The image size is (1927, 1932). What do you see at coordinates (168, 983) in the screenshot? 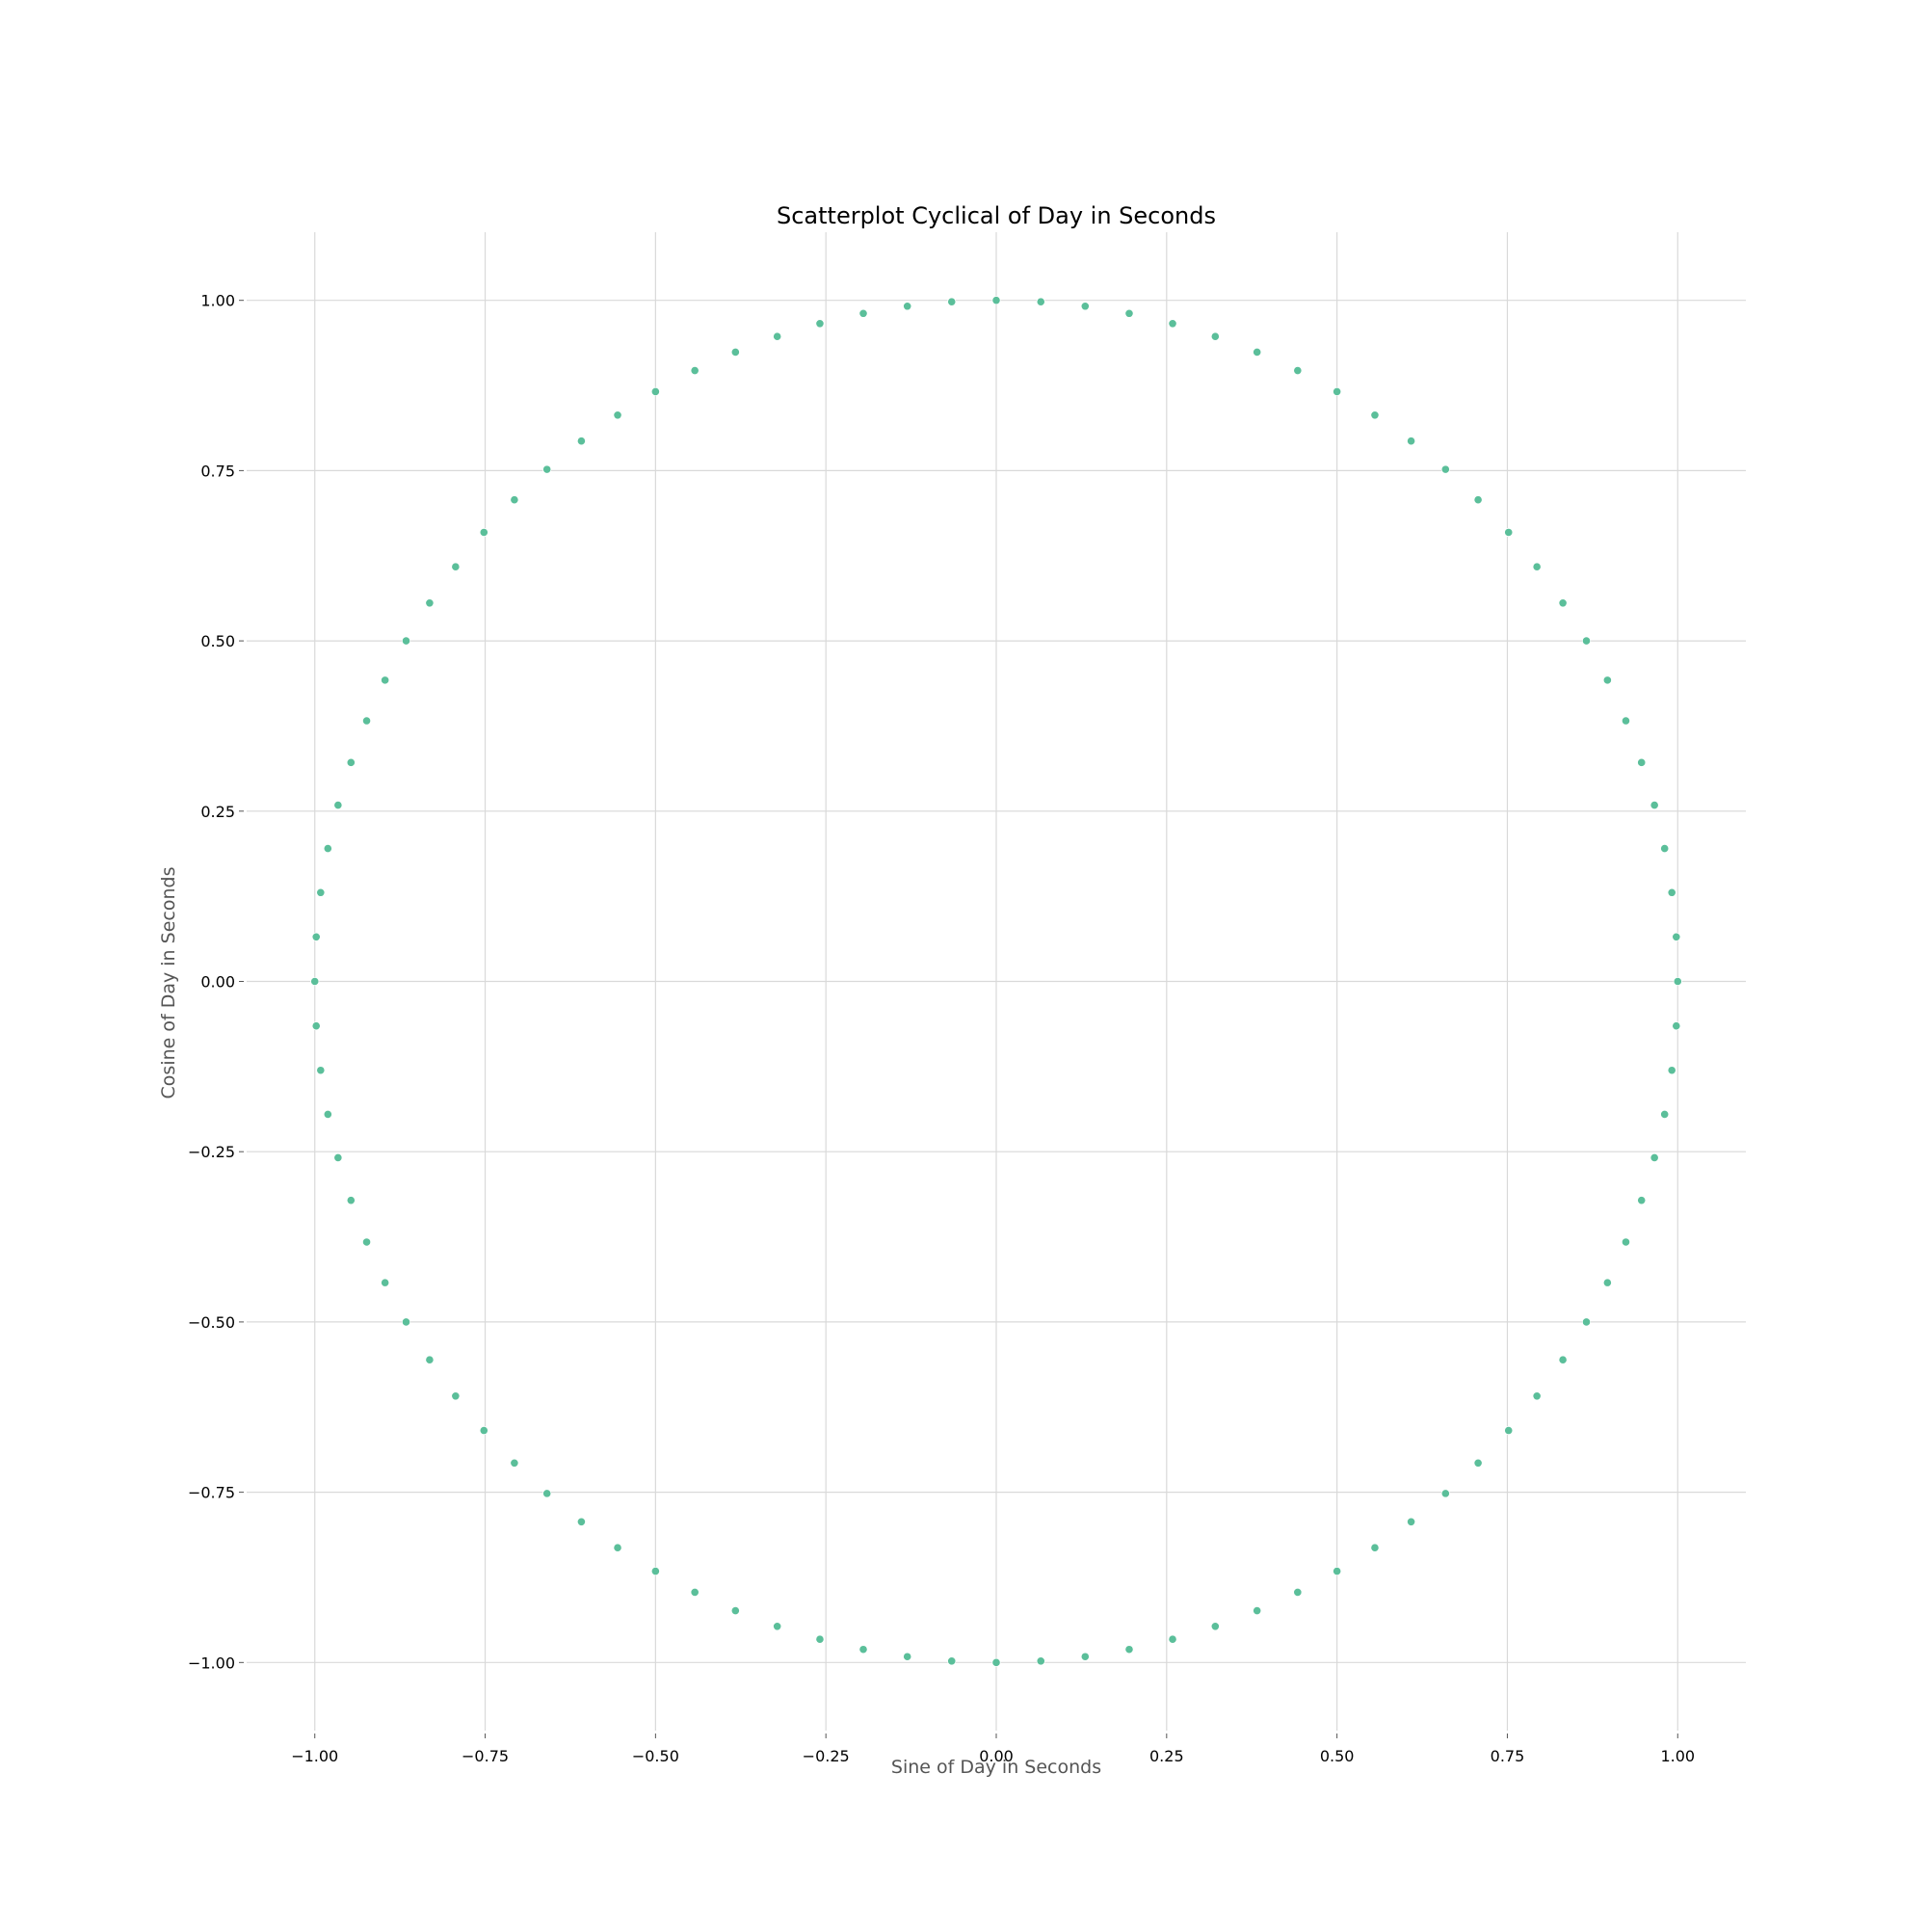
I see `y-axis-label: Cosine of Day in Seconds` at bounding box center [168, 983].